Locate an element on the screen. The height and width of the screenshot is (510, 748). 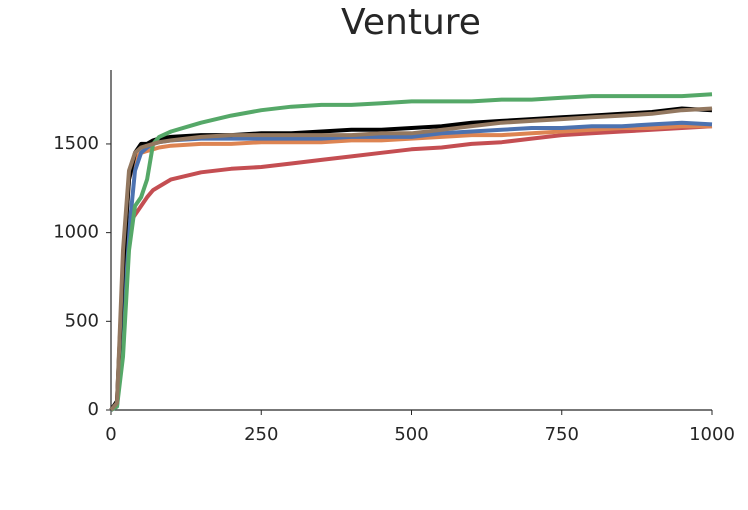
x-tick-label: 250 is located at coordinates (261, 434).